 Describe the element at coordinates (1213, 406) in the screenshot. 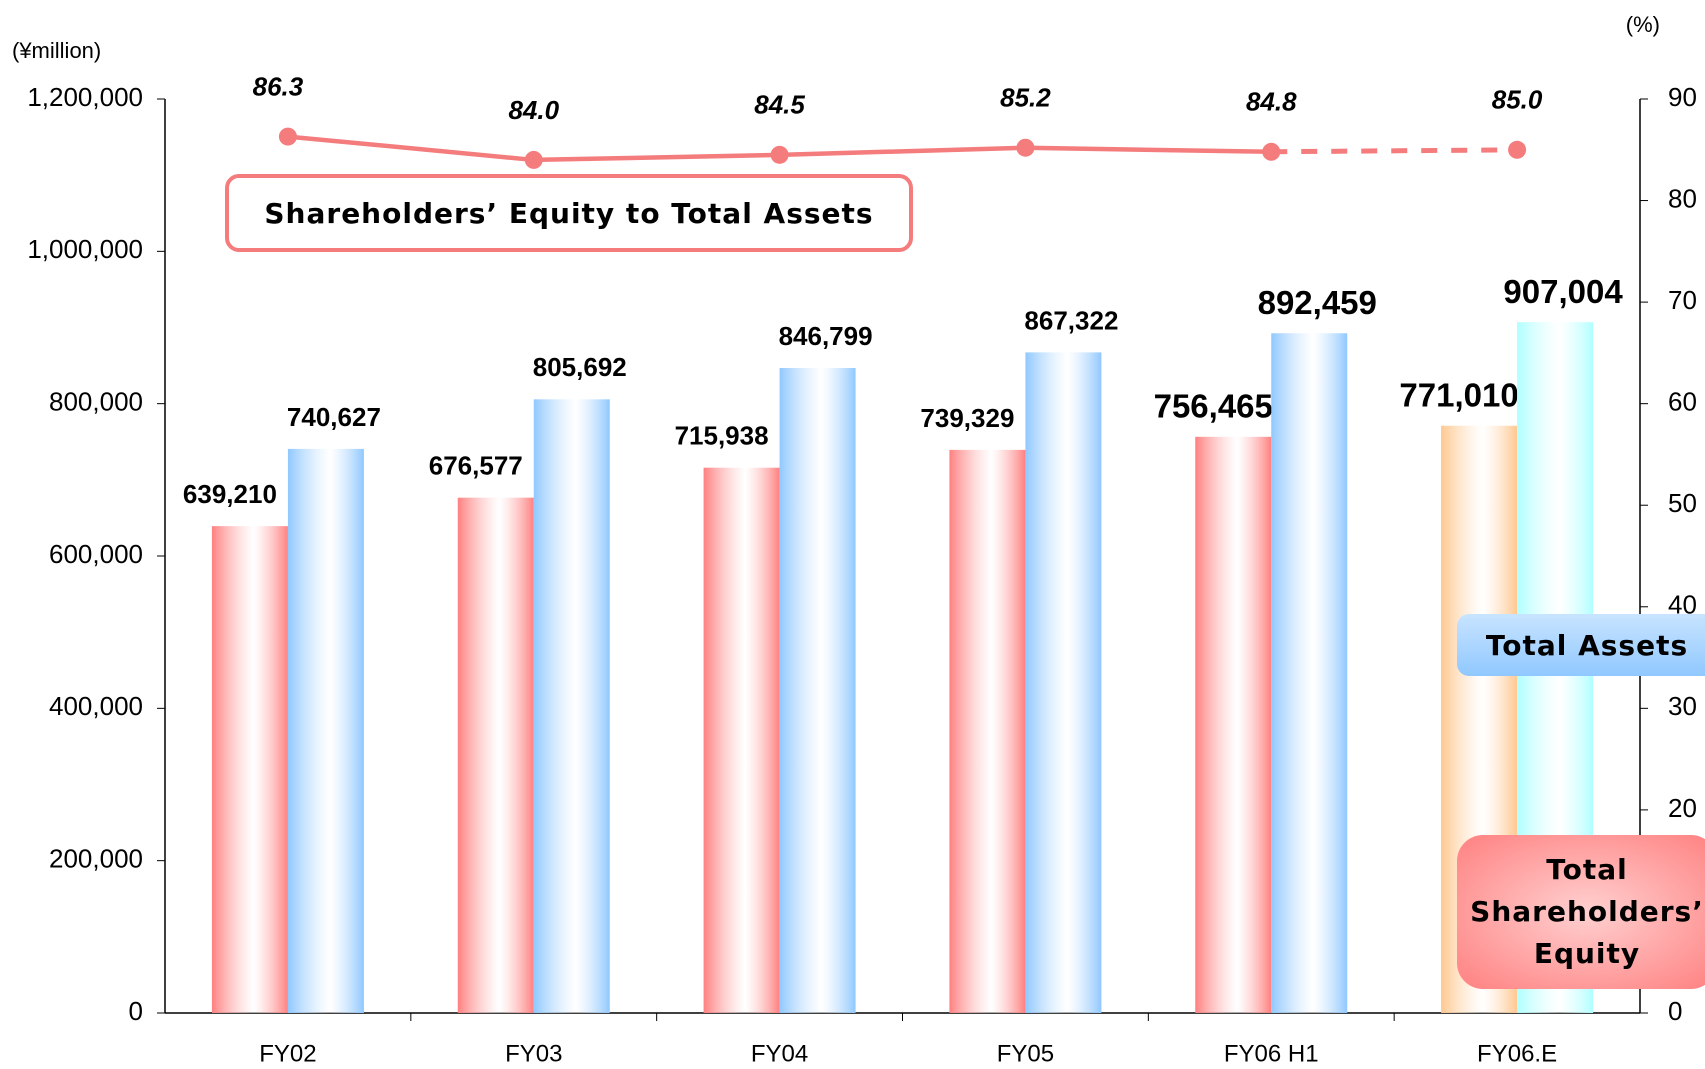

I see `bar-value-label: 756,465` at that location.